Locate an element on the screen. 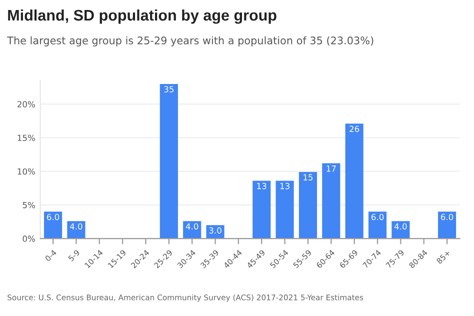 The image size is (474, 316). annotation: 15 is located at coordinates (308, 177).